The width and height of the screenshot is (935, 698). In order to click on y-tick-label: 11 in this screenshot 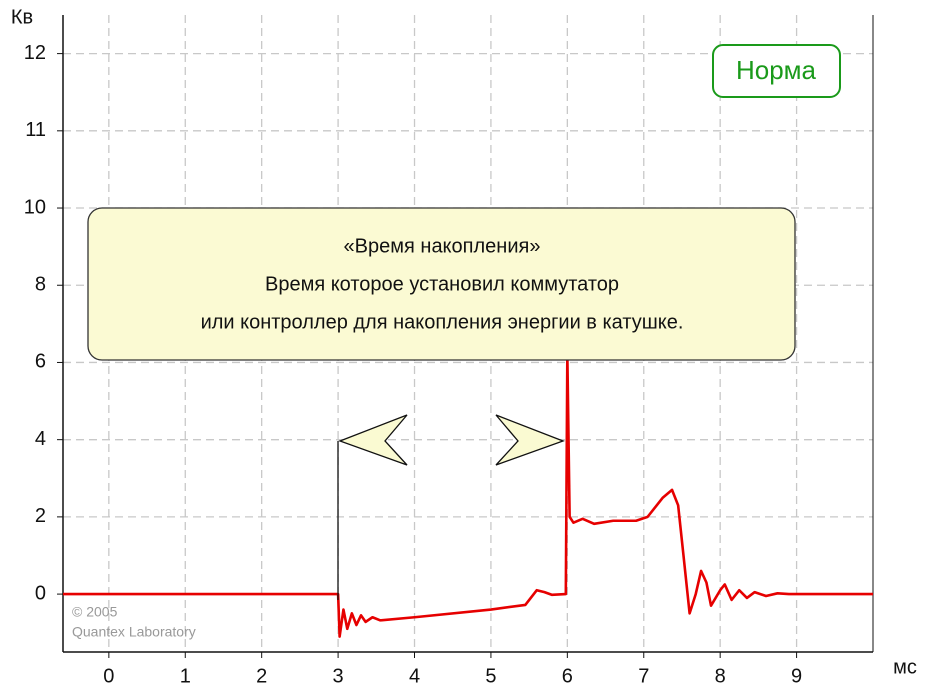, I will do `click(35, 130)`.